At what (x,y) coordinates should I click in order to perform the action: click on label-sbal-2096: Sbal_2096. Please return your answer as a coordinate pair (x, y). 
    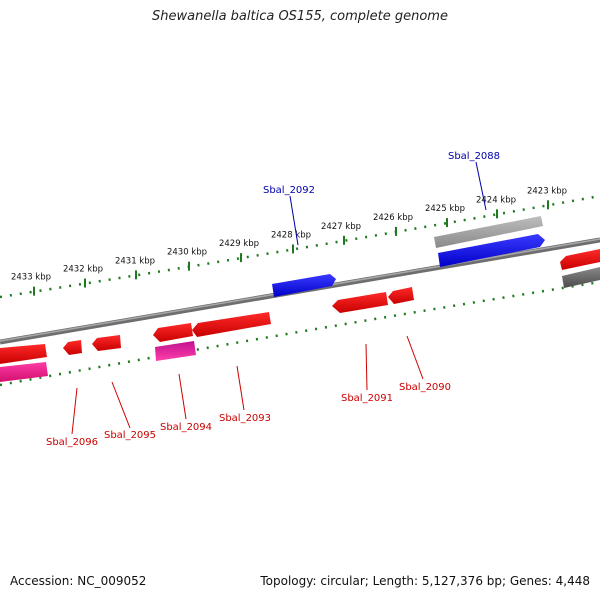
    Looking at the image, I should click on (72, 442).